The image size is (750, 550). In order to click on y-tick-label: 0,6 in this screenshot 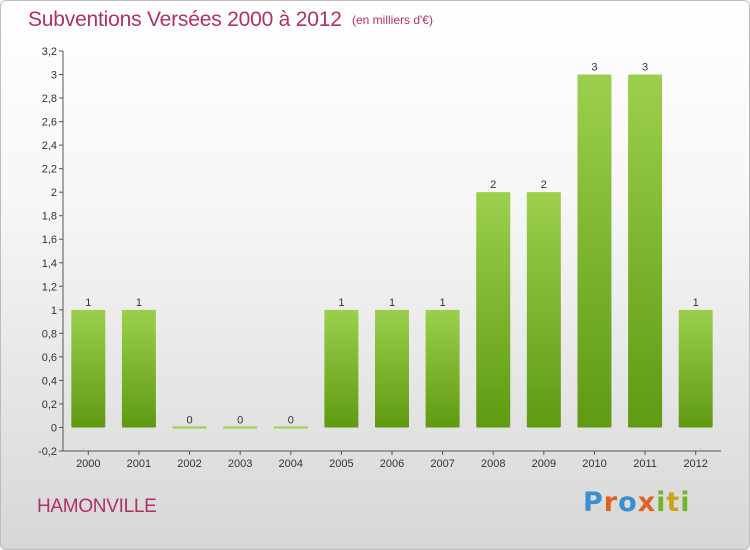, I will do `click(49, 358)`.